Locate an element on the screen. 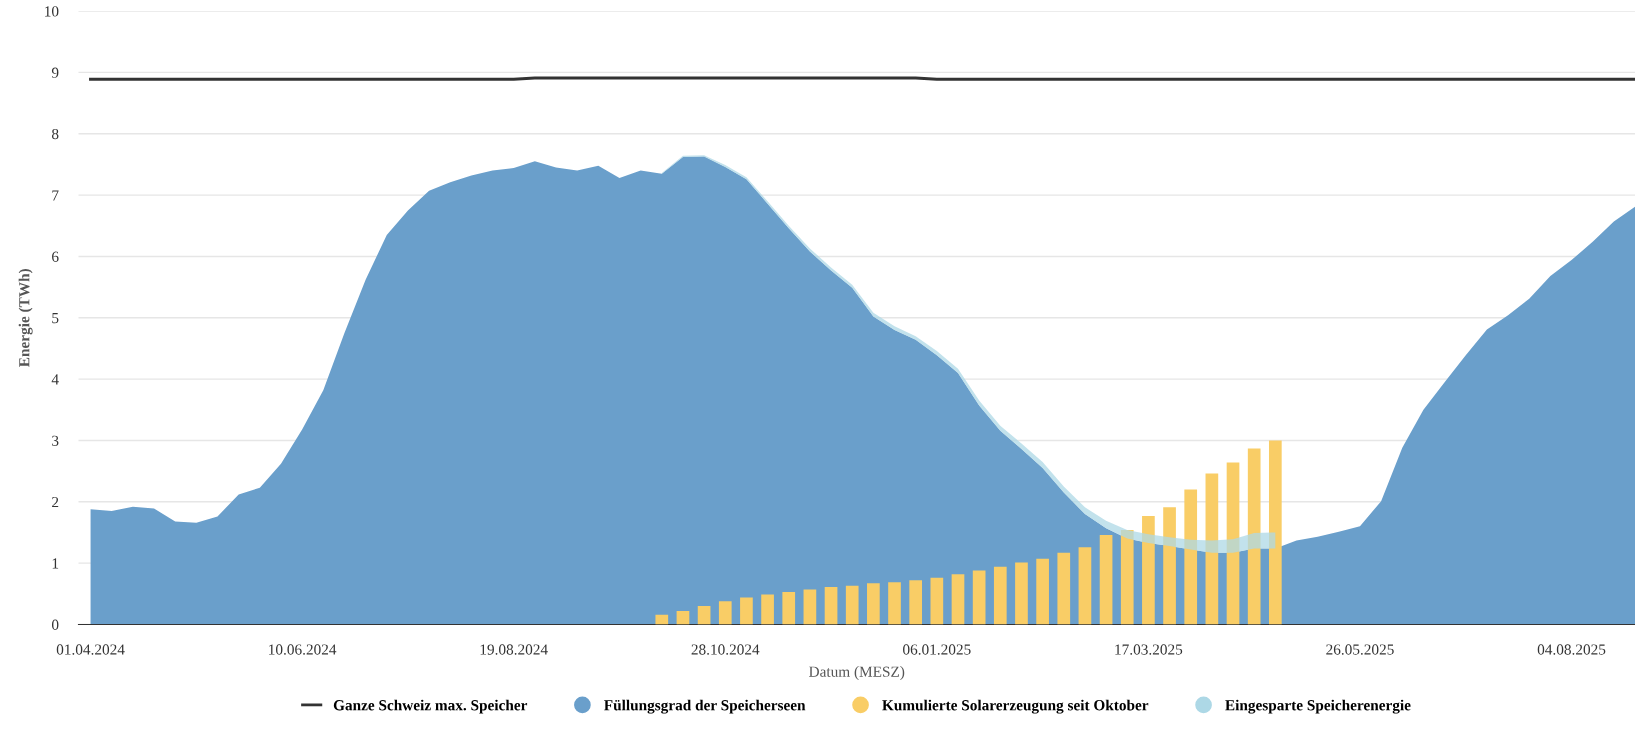  x-tick-label: 17.03.2025 is located at coordinates (1149, 649).